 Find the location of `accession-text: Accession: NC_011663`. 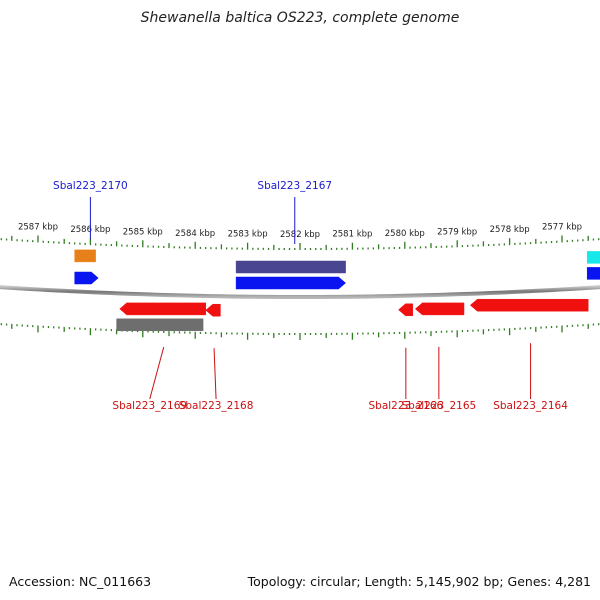

accession-text: Accession: NC_011663 is located at coordinates (80, 581).